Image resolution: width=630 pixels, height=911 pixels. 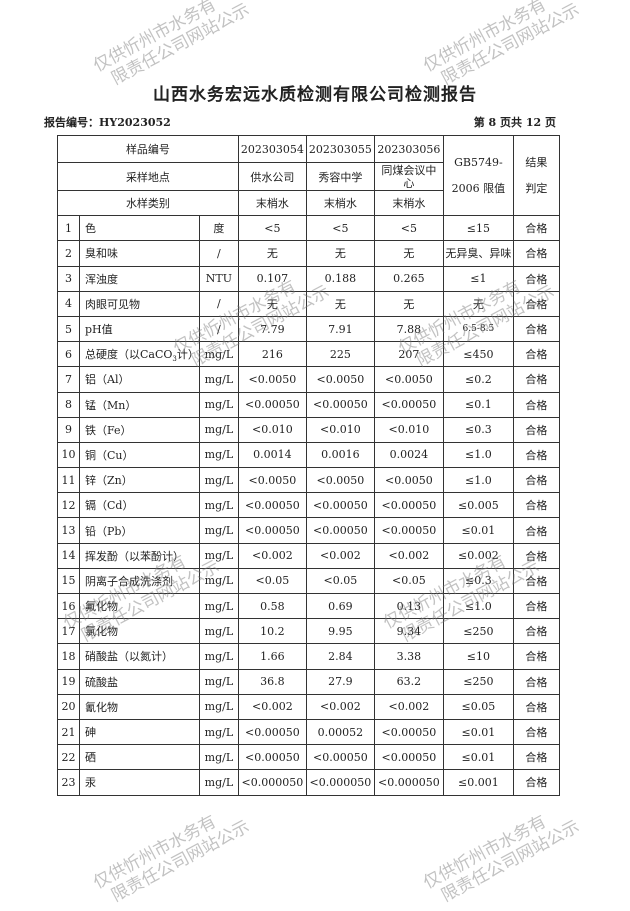 I want to click on row-number: 6, so click(x=68, y=354).